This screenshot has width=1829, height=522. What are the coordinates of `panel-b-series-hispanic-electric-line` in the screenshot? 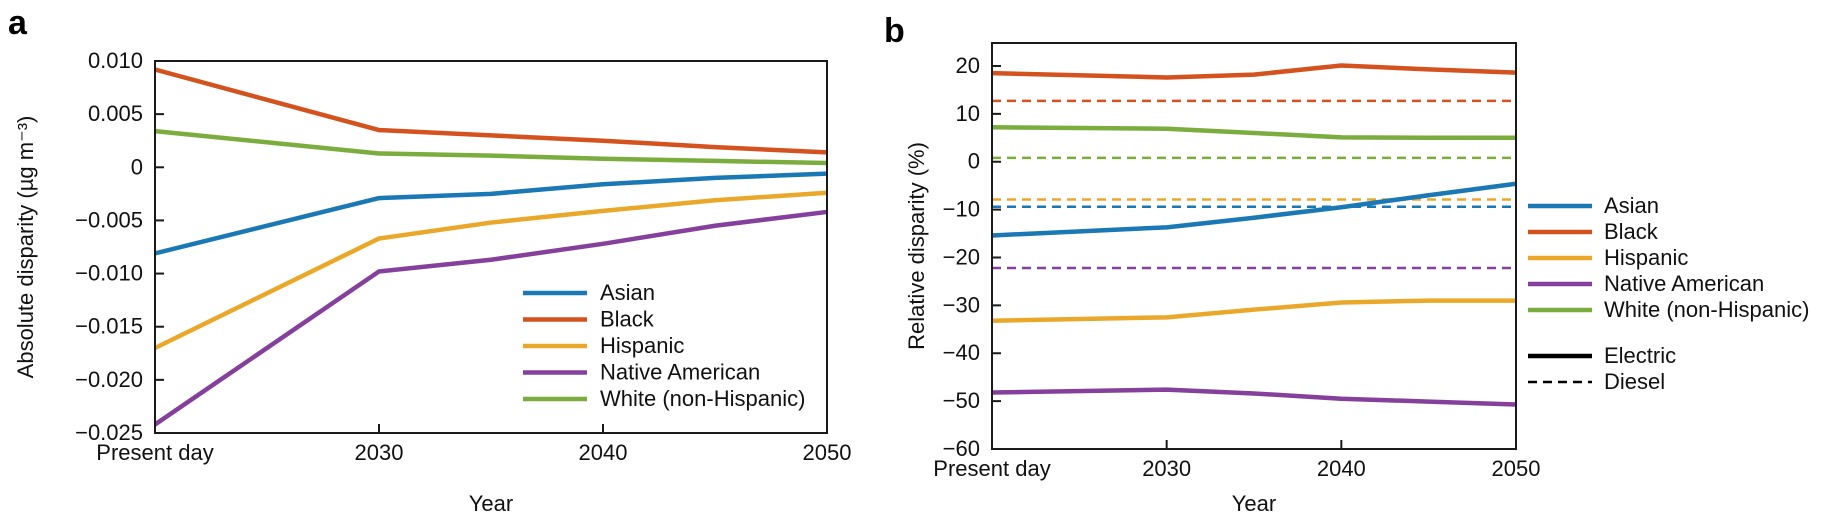 It's located at (1253, 310).